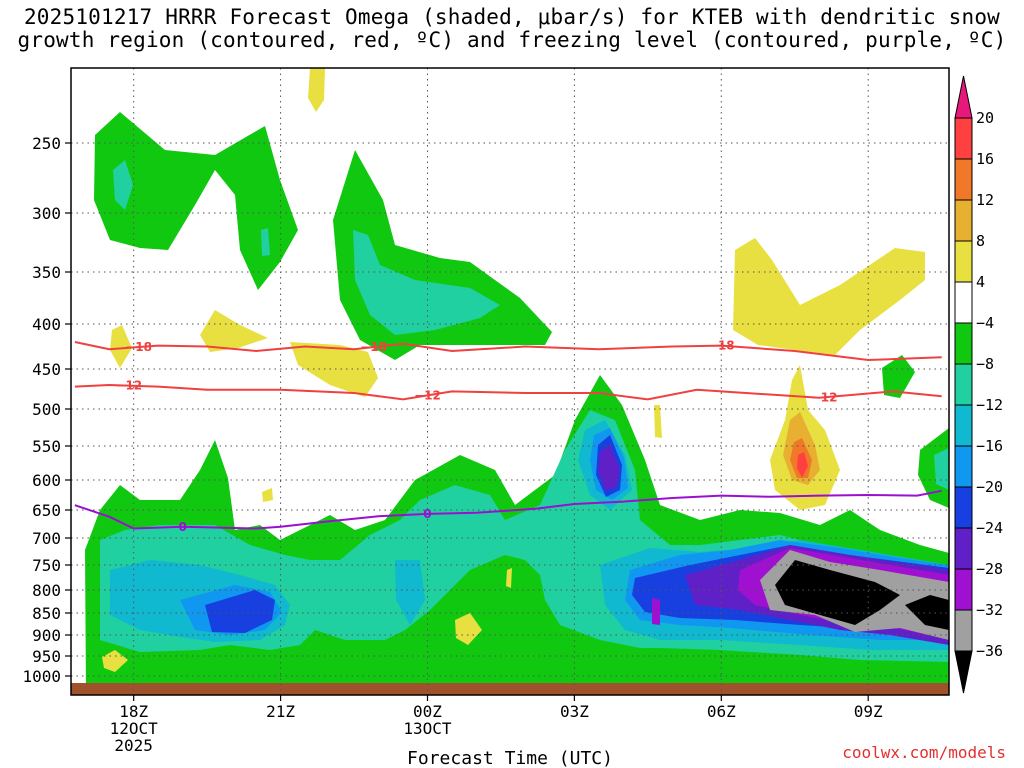  Describe the element at coordinates (123, 185) in the screenshot. I see `omega-shade-upper-left-teal` at that location.